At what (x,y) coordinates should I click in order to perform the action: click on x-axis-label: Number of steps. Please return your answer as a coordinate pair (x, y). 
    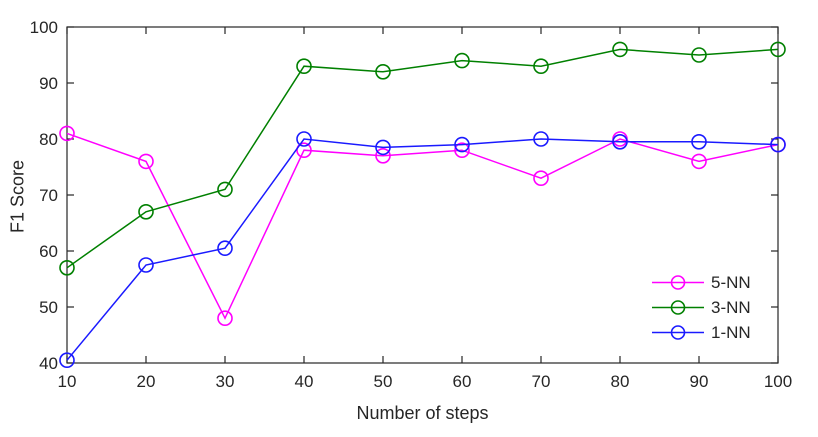
    Looking at the image, I should click on (422, 413).